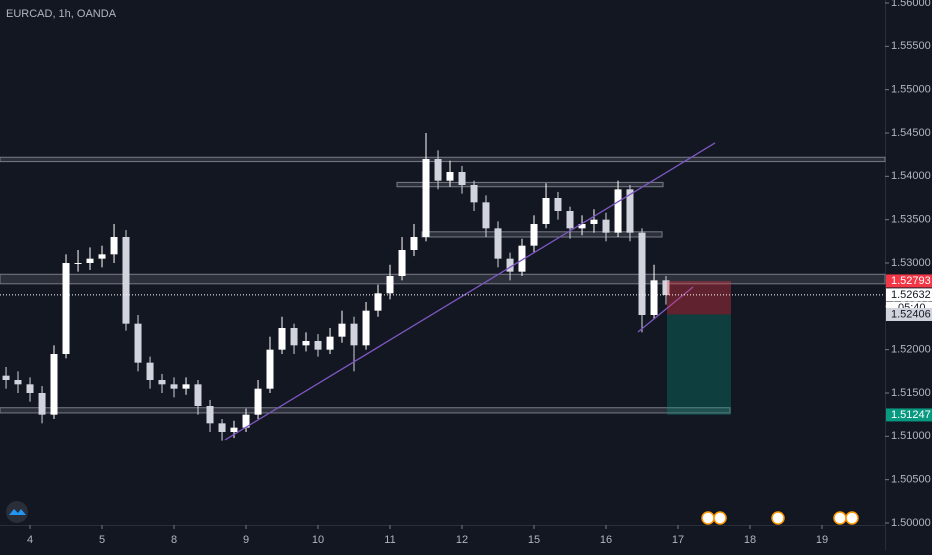 This screenshot has height=555, width=932. What do you see at coordinates (911, 46) in the screenshot?
I see `y-tick-label: 1.55500` at bounding box center [911, 46].